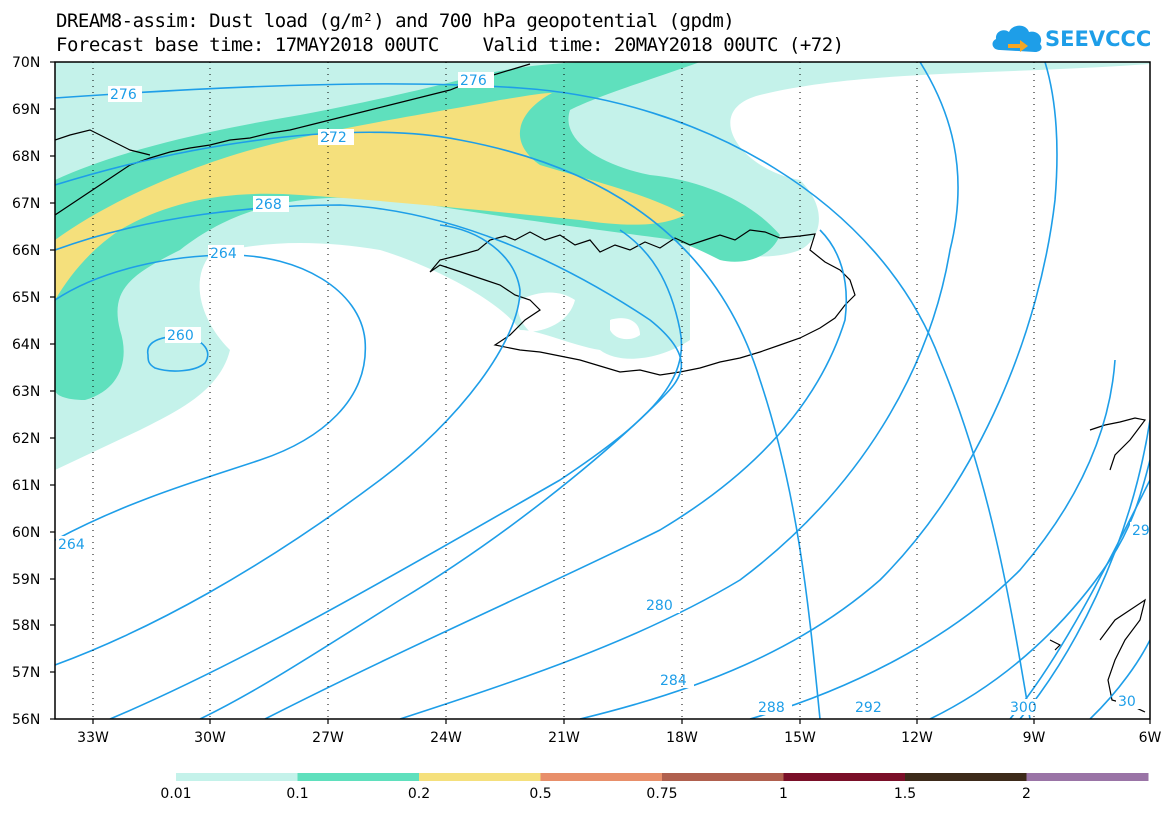 The image size is (1175, 815). Describe the element at coordinates (1017, 38) in the screenshot. I see `cloud-icon` at that location.